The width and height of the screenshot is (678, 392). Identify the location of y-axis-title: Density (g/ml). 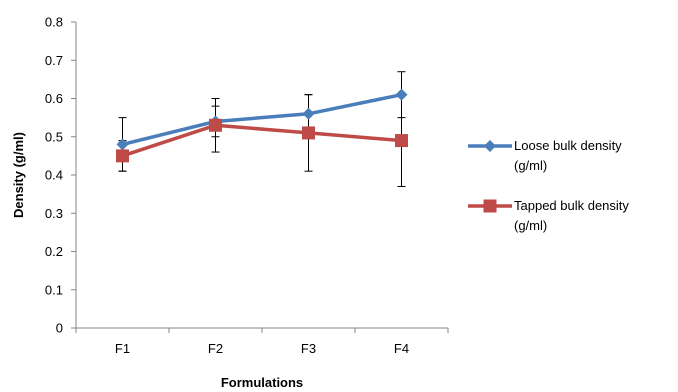
(18, 175).